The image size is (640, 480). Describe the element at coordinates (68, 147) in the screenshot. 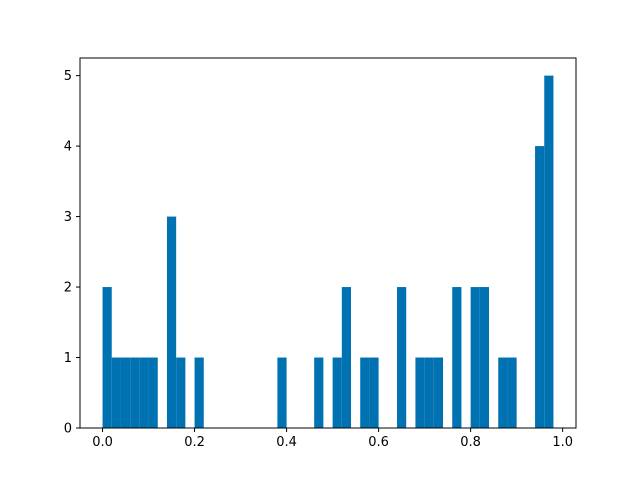

I see `y-tick-label: 4` at that location.